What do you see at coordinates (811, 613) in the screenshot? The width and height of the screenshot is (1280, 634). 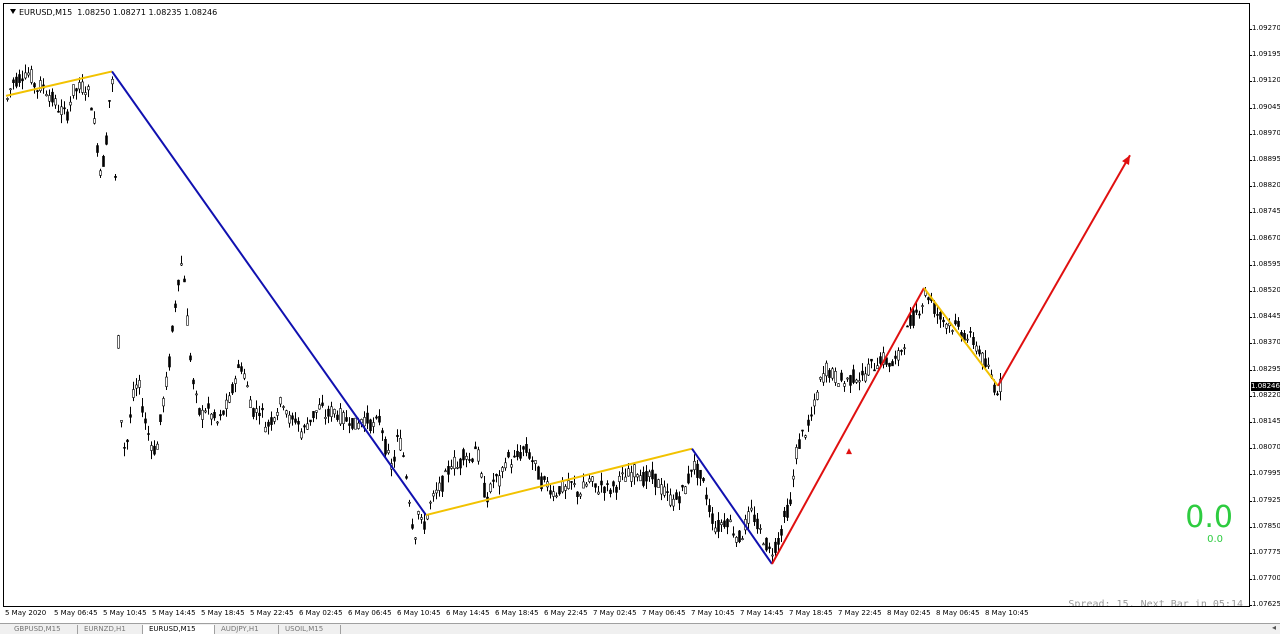 I see `time-tick-label: 7 May 18:45` at bounding box center [811, 613].